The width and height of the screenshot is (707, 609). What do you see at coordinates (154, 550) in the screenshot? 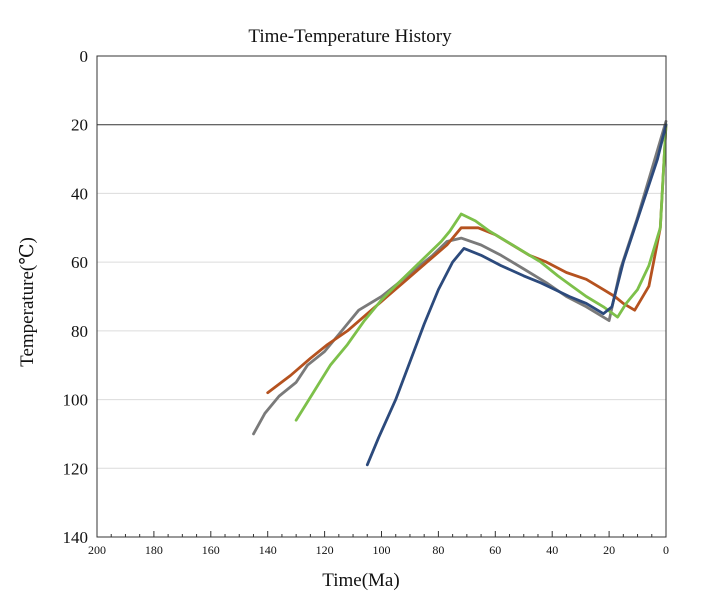
I see `x-tick-label: 180` at bounding box center [154, 550].